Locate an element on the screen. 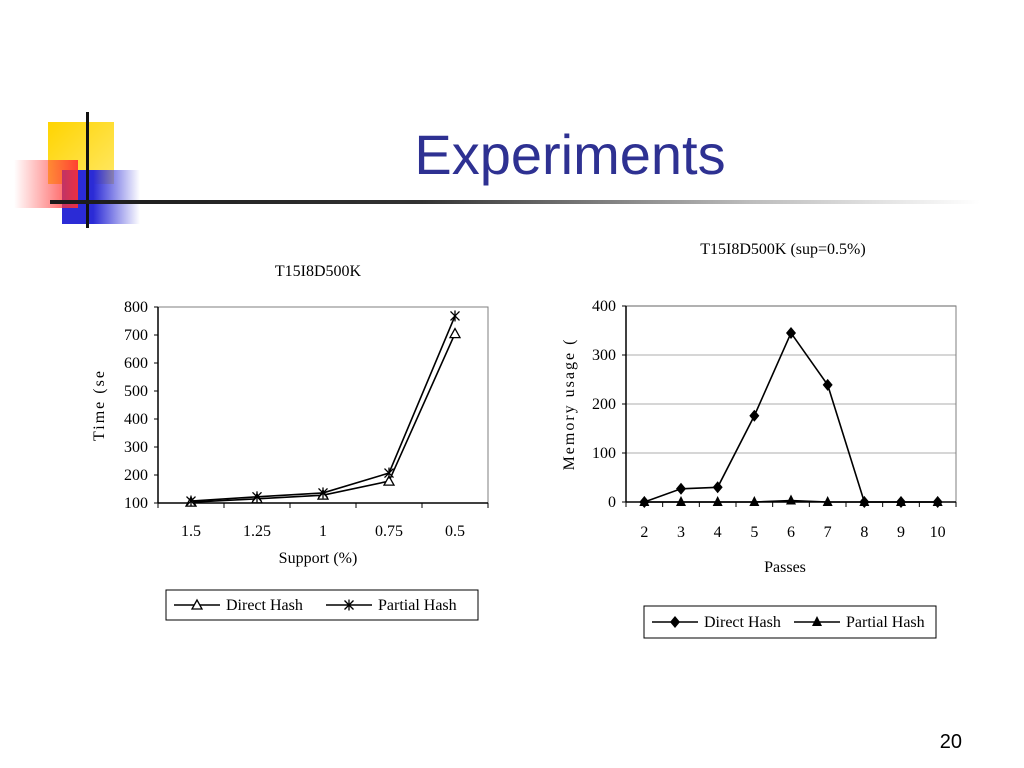  y-tick-label: 0 is located at coordinates (612, 502).